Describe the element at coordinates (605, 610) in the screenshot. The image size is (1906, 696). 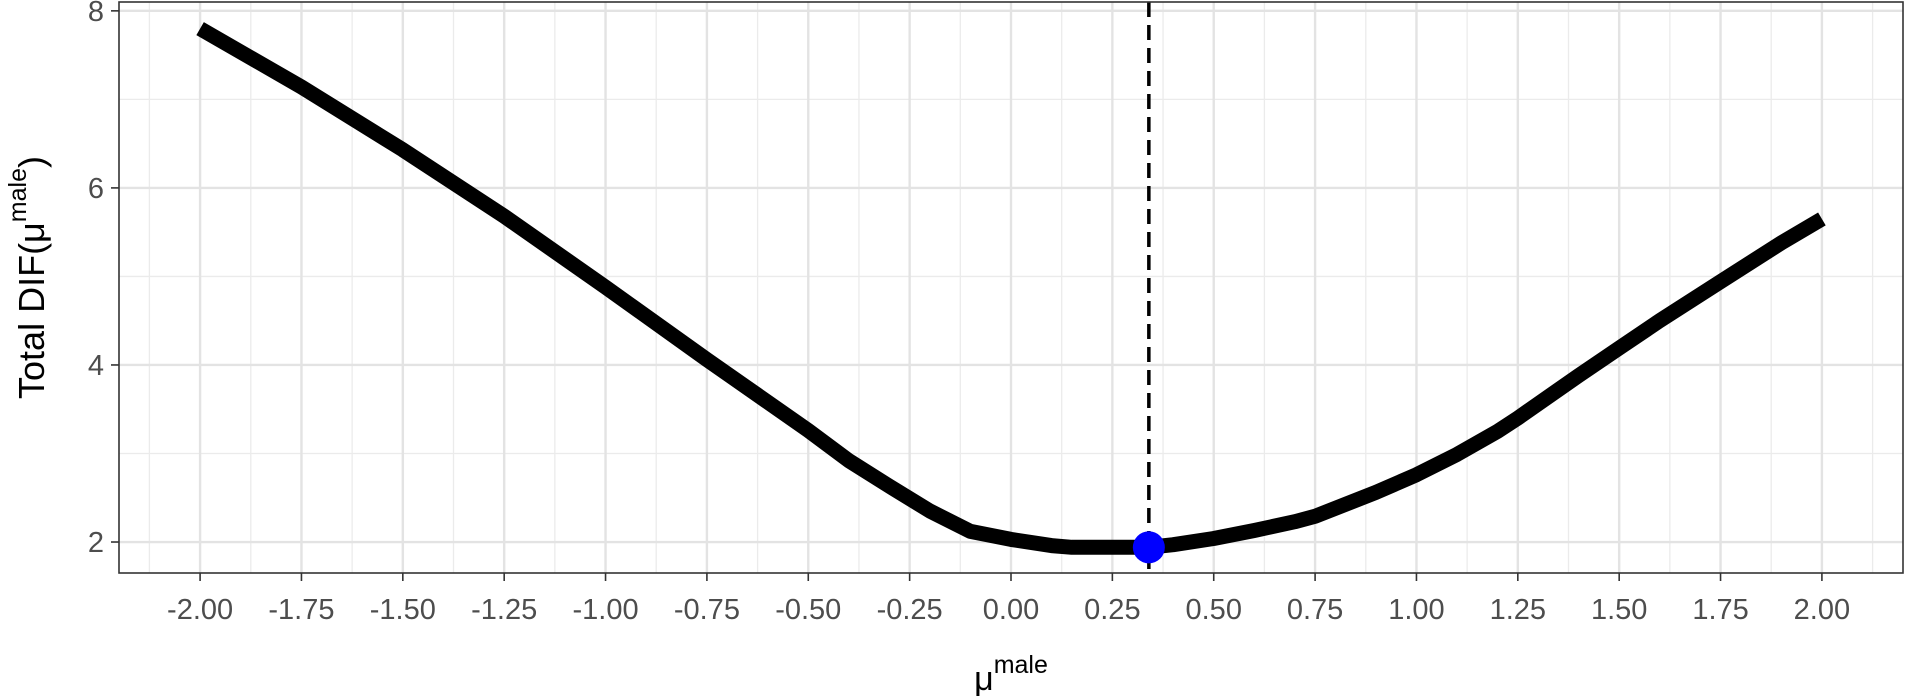
I see `x-tick-label: -1.00` at that location.